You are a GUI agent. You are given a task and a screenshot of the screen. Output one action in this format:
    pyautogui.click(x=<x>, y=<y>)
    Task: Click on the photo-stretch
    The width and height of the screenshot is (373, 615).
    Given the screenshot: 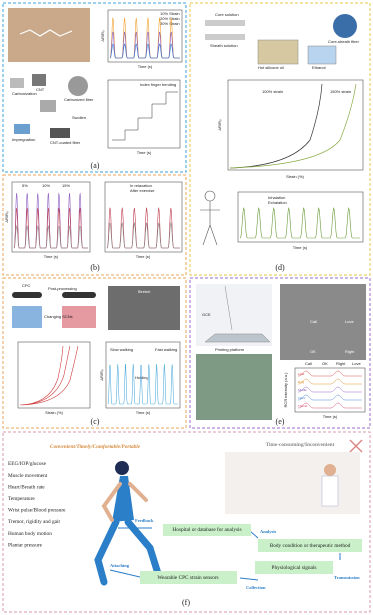 What is the action you would take?
    pyautogui.click(x=144, y=308)
    